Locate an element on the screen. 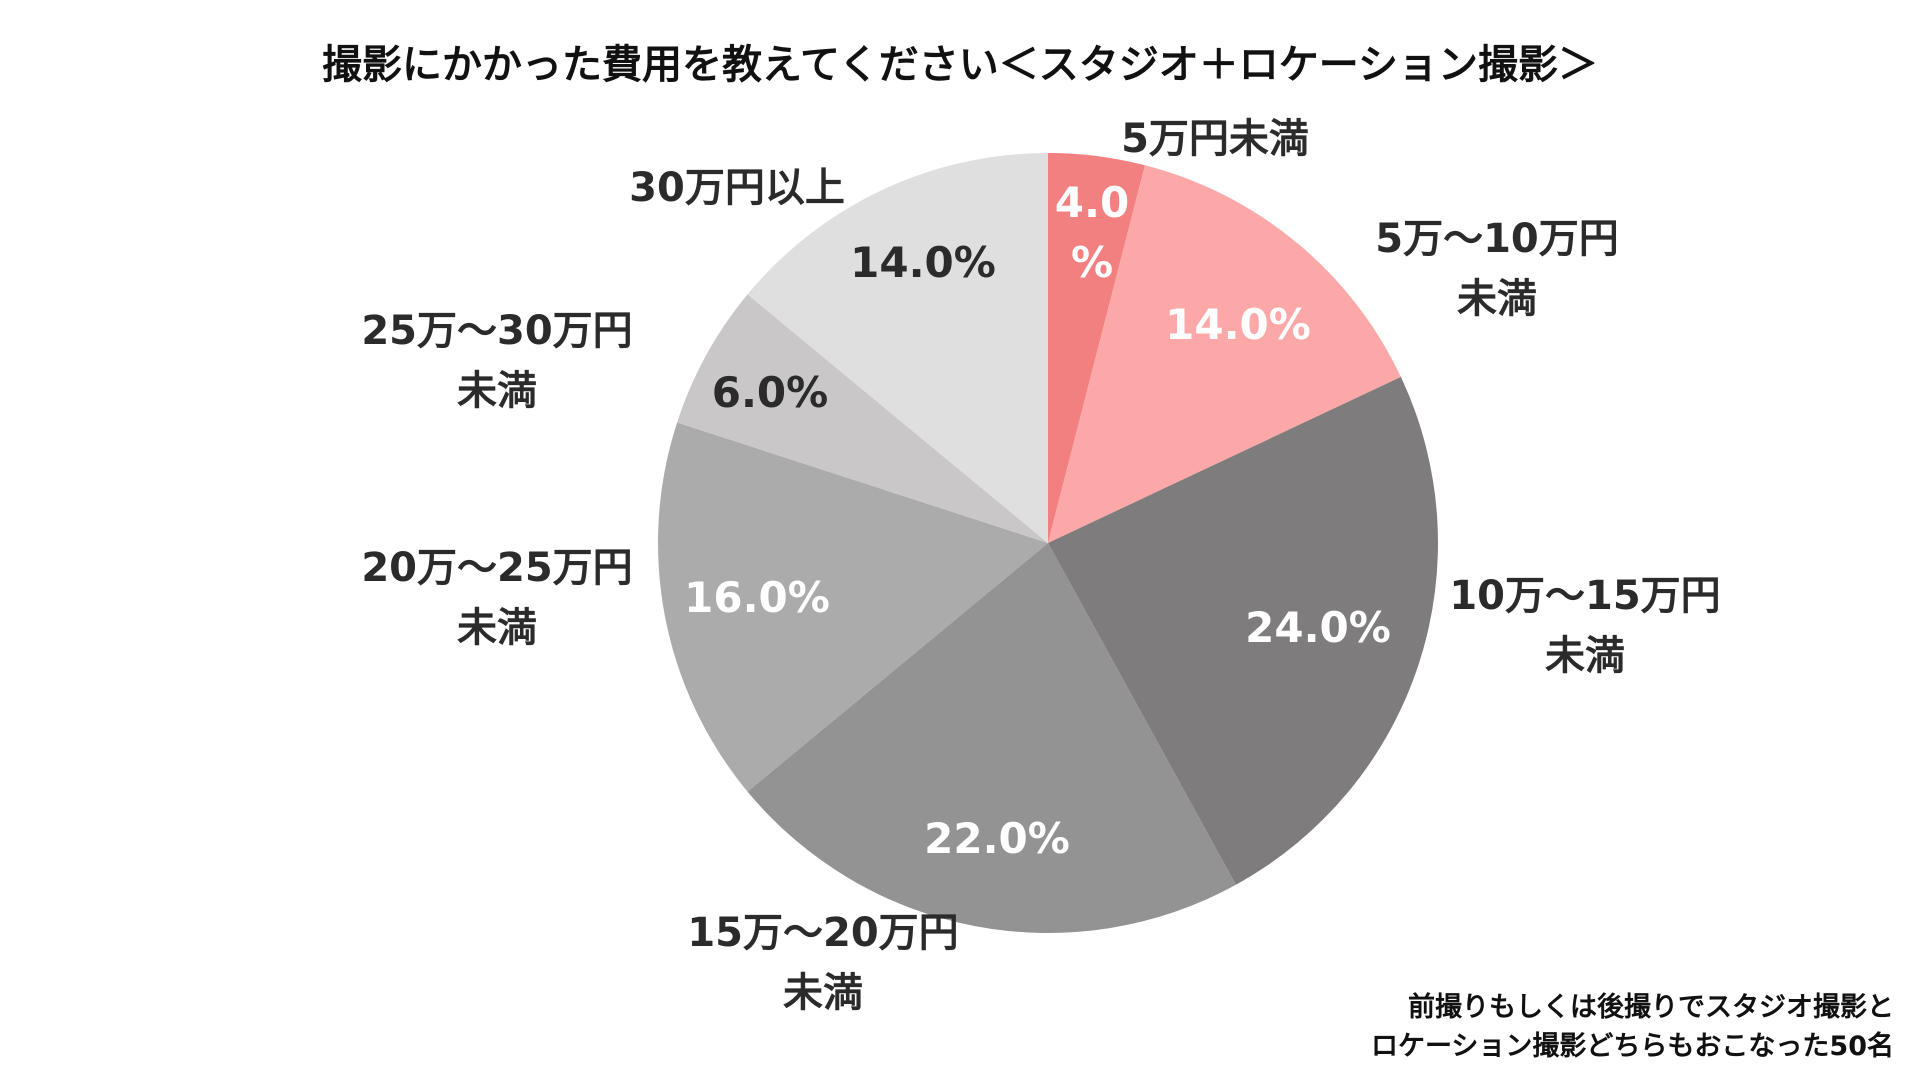  category-label-5: 20万～25万円未満 is located at coordinates (496, 598).